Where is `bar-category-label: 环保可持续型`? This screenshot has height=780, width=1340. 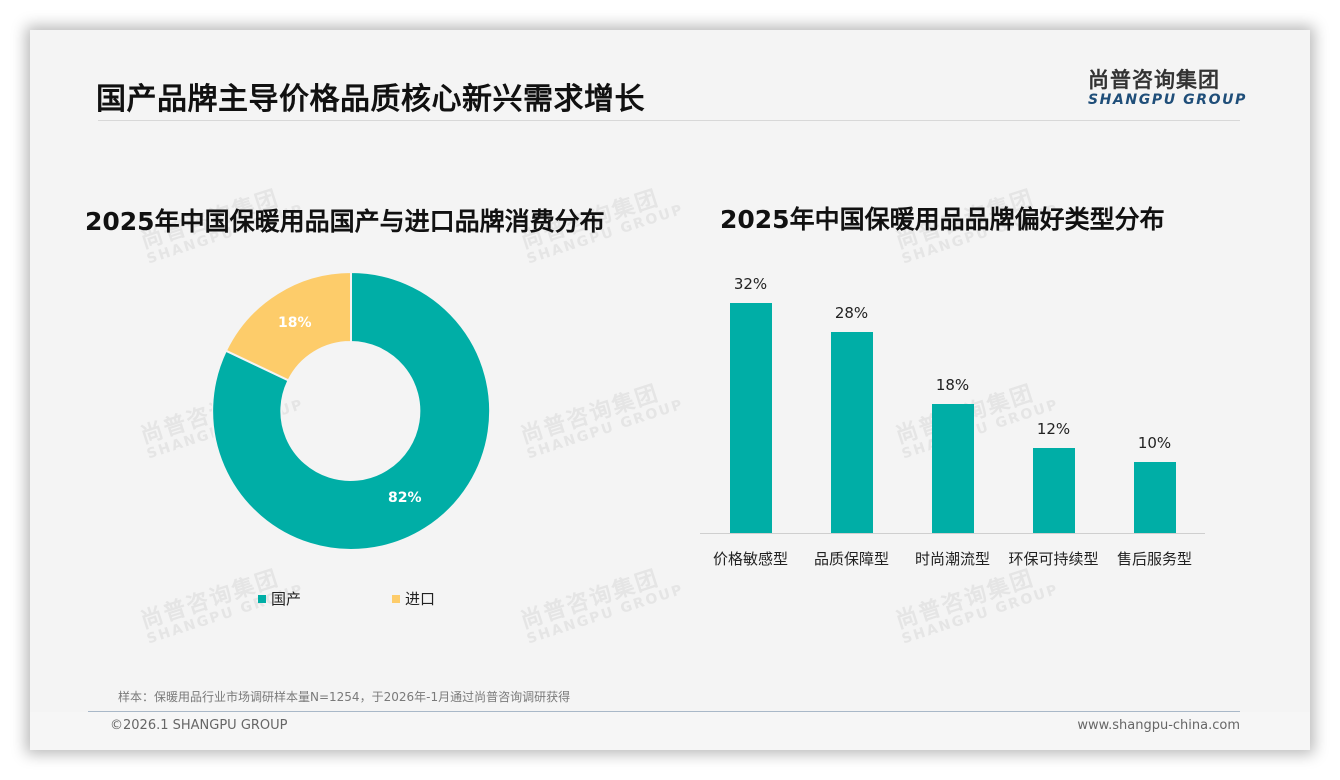 bar-category-label: 环保可持续型 is located at coordinates (1053, 559).